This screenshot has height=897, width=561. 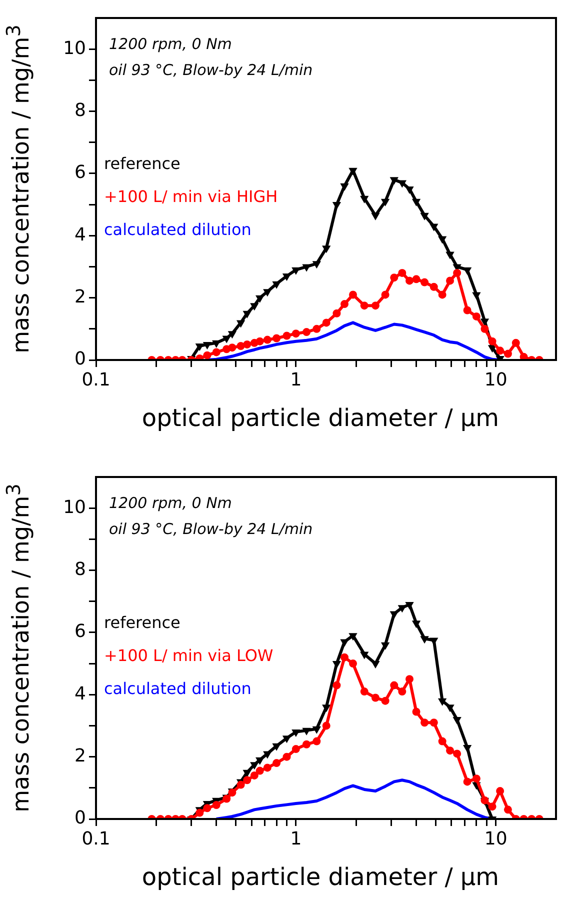 What do you see at coordinates (191, 196) in the screenshot?
I see `text: +100 L/ min via HIGH` at bounding box center [191, 196].